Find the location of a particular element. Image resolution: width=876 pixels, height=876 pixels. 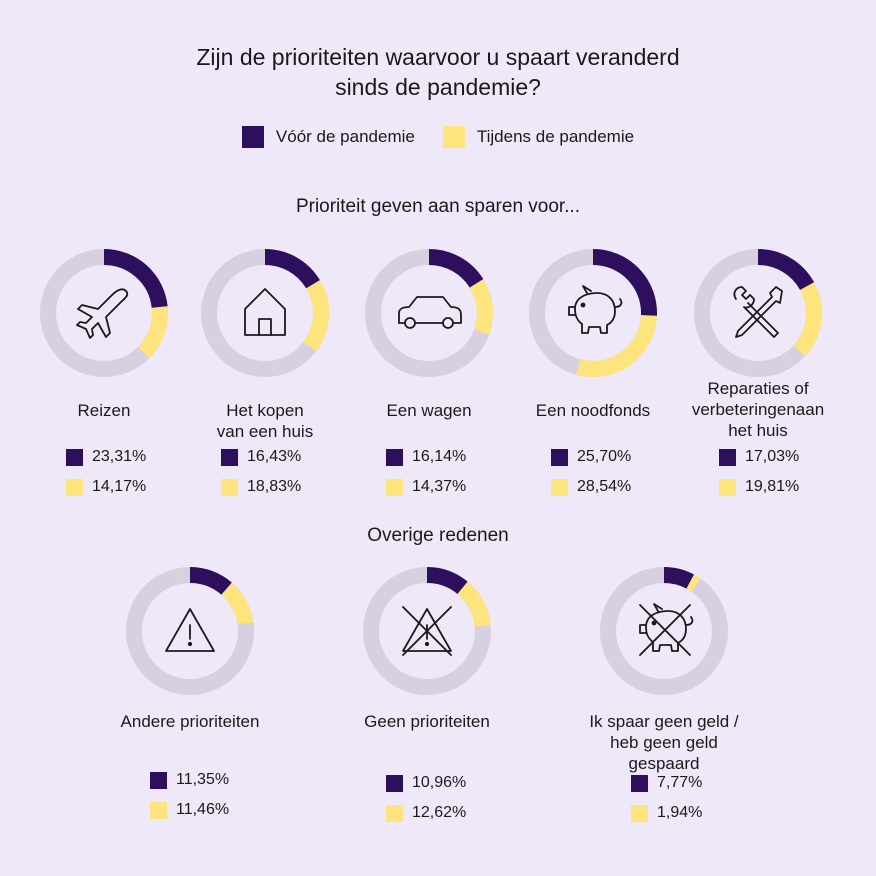

legend: Vóór de pandemie Tijdens de pandemie is located at coordinates (438, 137).